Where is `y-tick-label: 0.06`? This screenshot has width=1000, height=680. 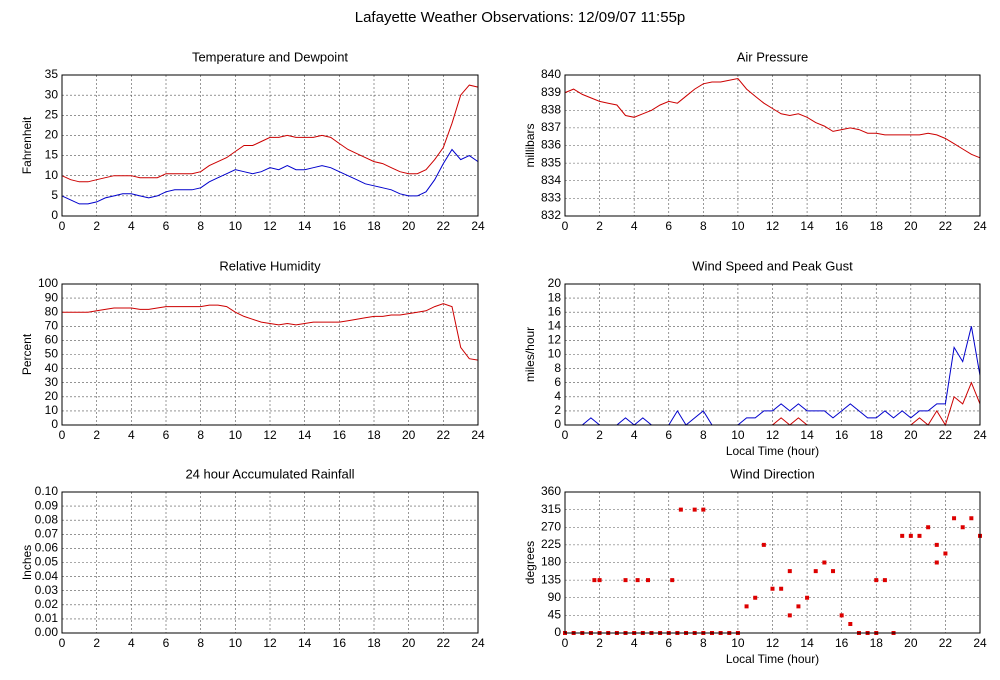
y-tick-label: 0.06 is located at coordinates (47, 548).